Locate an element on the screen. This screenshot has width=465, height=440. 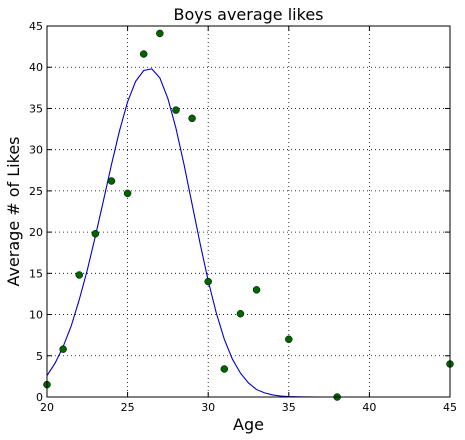
y-tick-label: 40 is located at coordinates (36, 67).